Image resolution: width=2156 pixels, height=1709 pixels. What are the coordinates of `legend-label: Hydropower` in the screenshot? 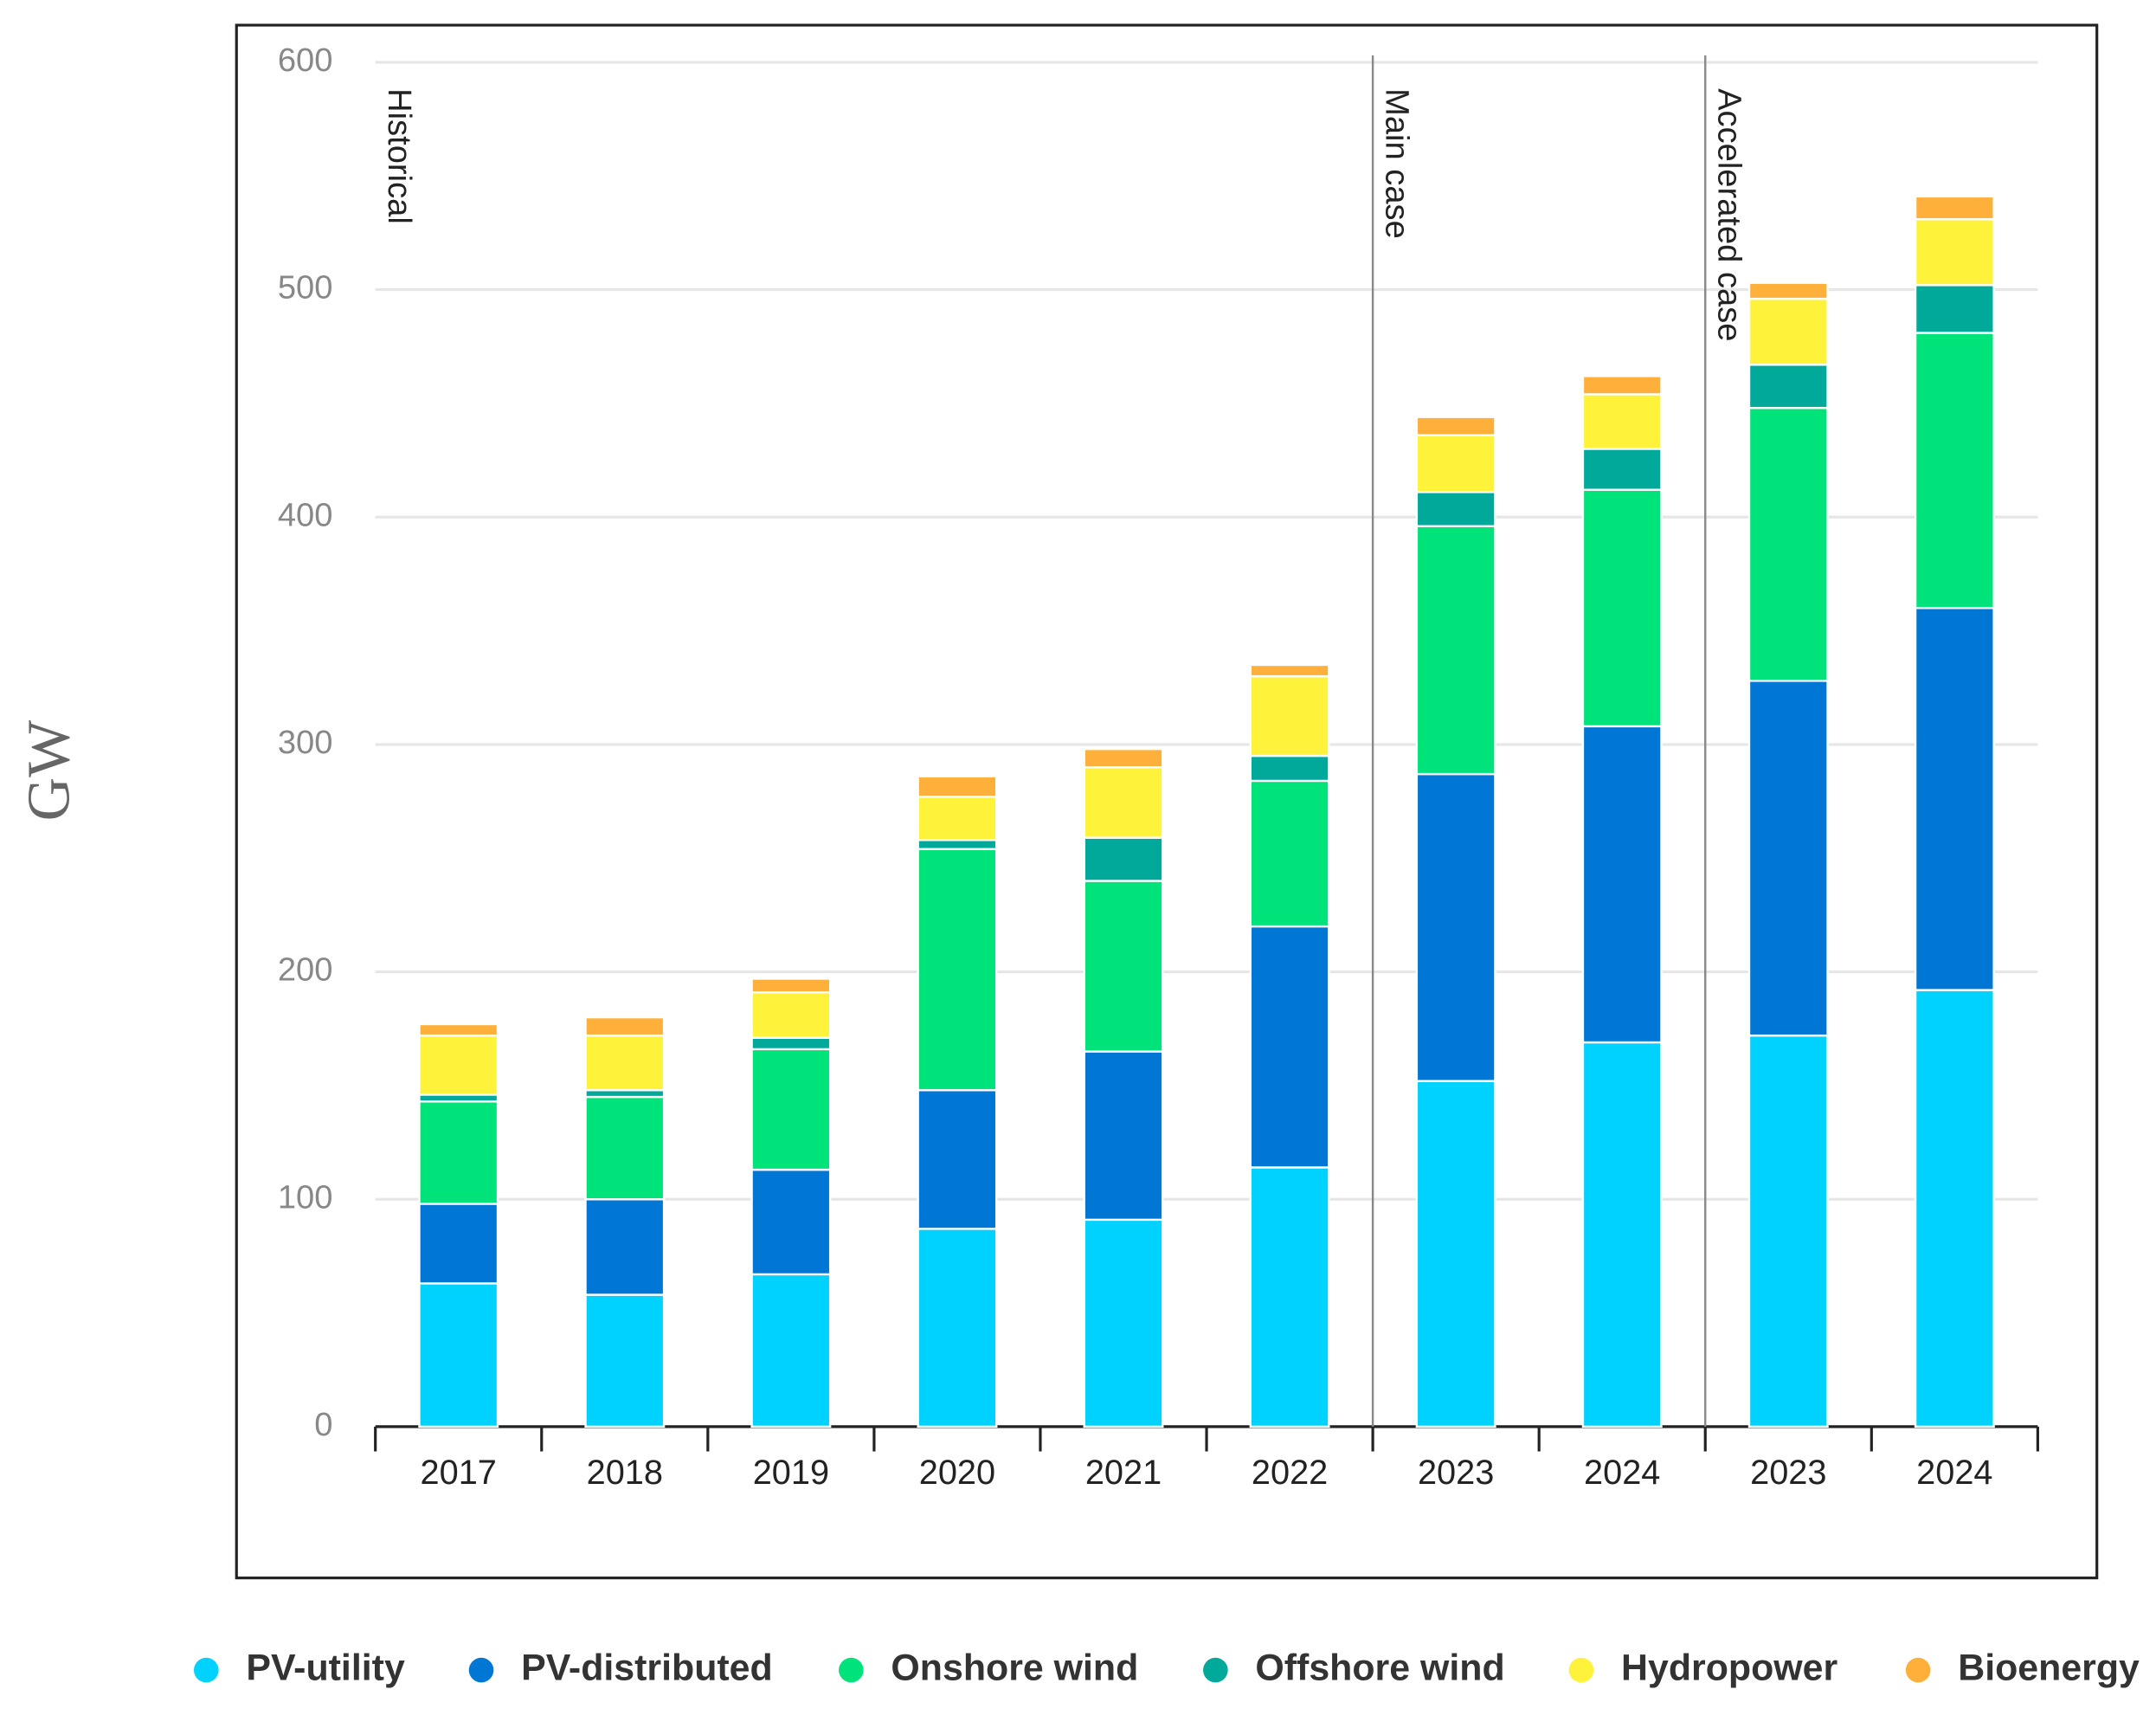 It's located at (1729, 1667).